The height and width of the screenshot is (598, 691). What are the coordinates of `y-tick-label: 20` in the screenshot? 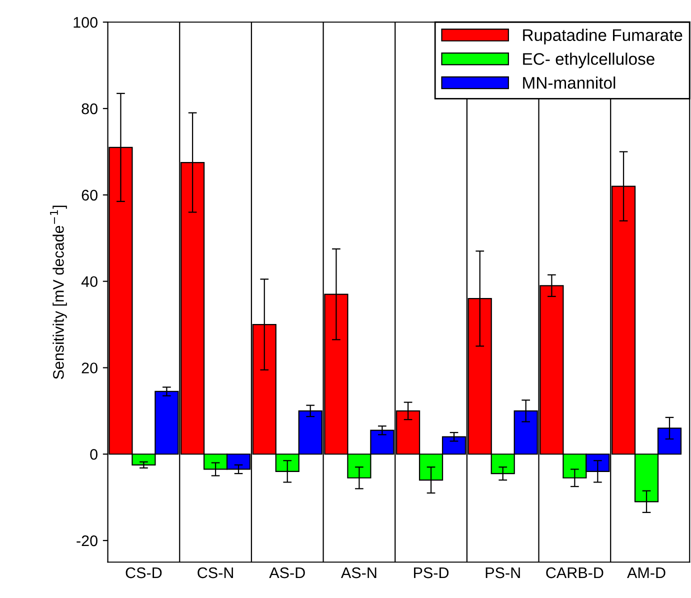 It's located at (90, 368).